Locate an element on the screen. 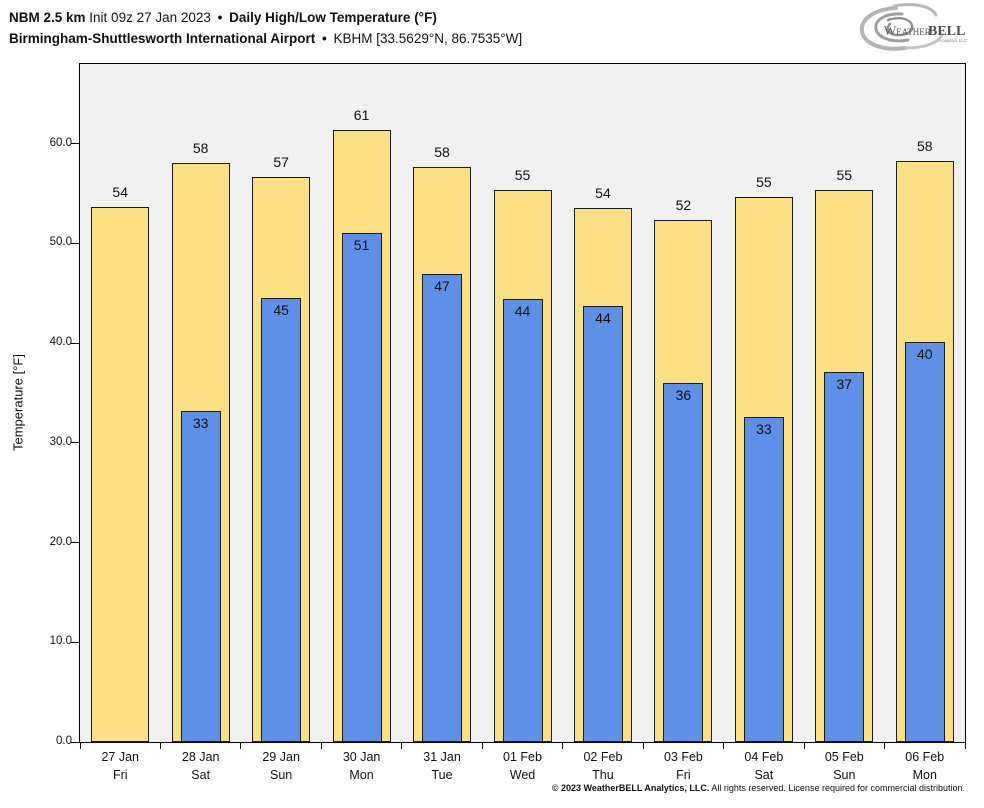  logo-text-bell: BELL is located at coordinates (946, 31).